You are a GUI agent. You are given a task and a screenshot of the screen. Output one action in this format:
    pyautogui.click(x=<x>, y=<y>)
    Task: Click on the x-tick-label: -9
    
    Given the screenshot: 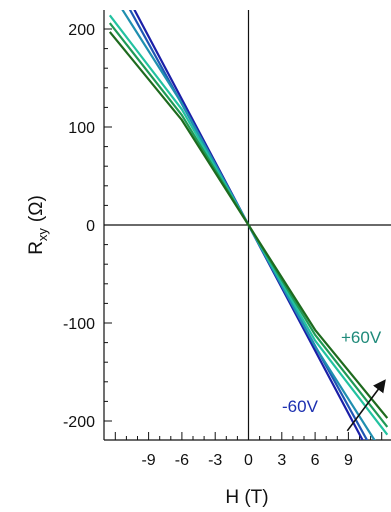 What is the action you would take?
    pyautogui.click(x=148, y=460)
    